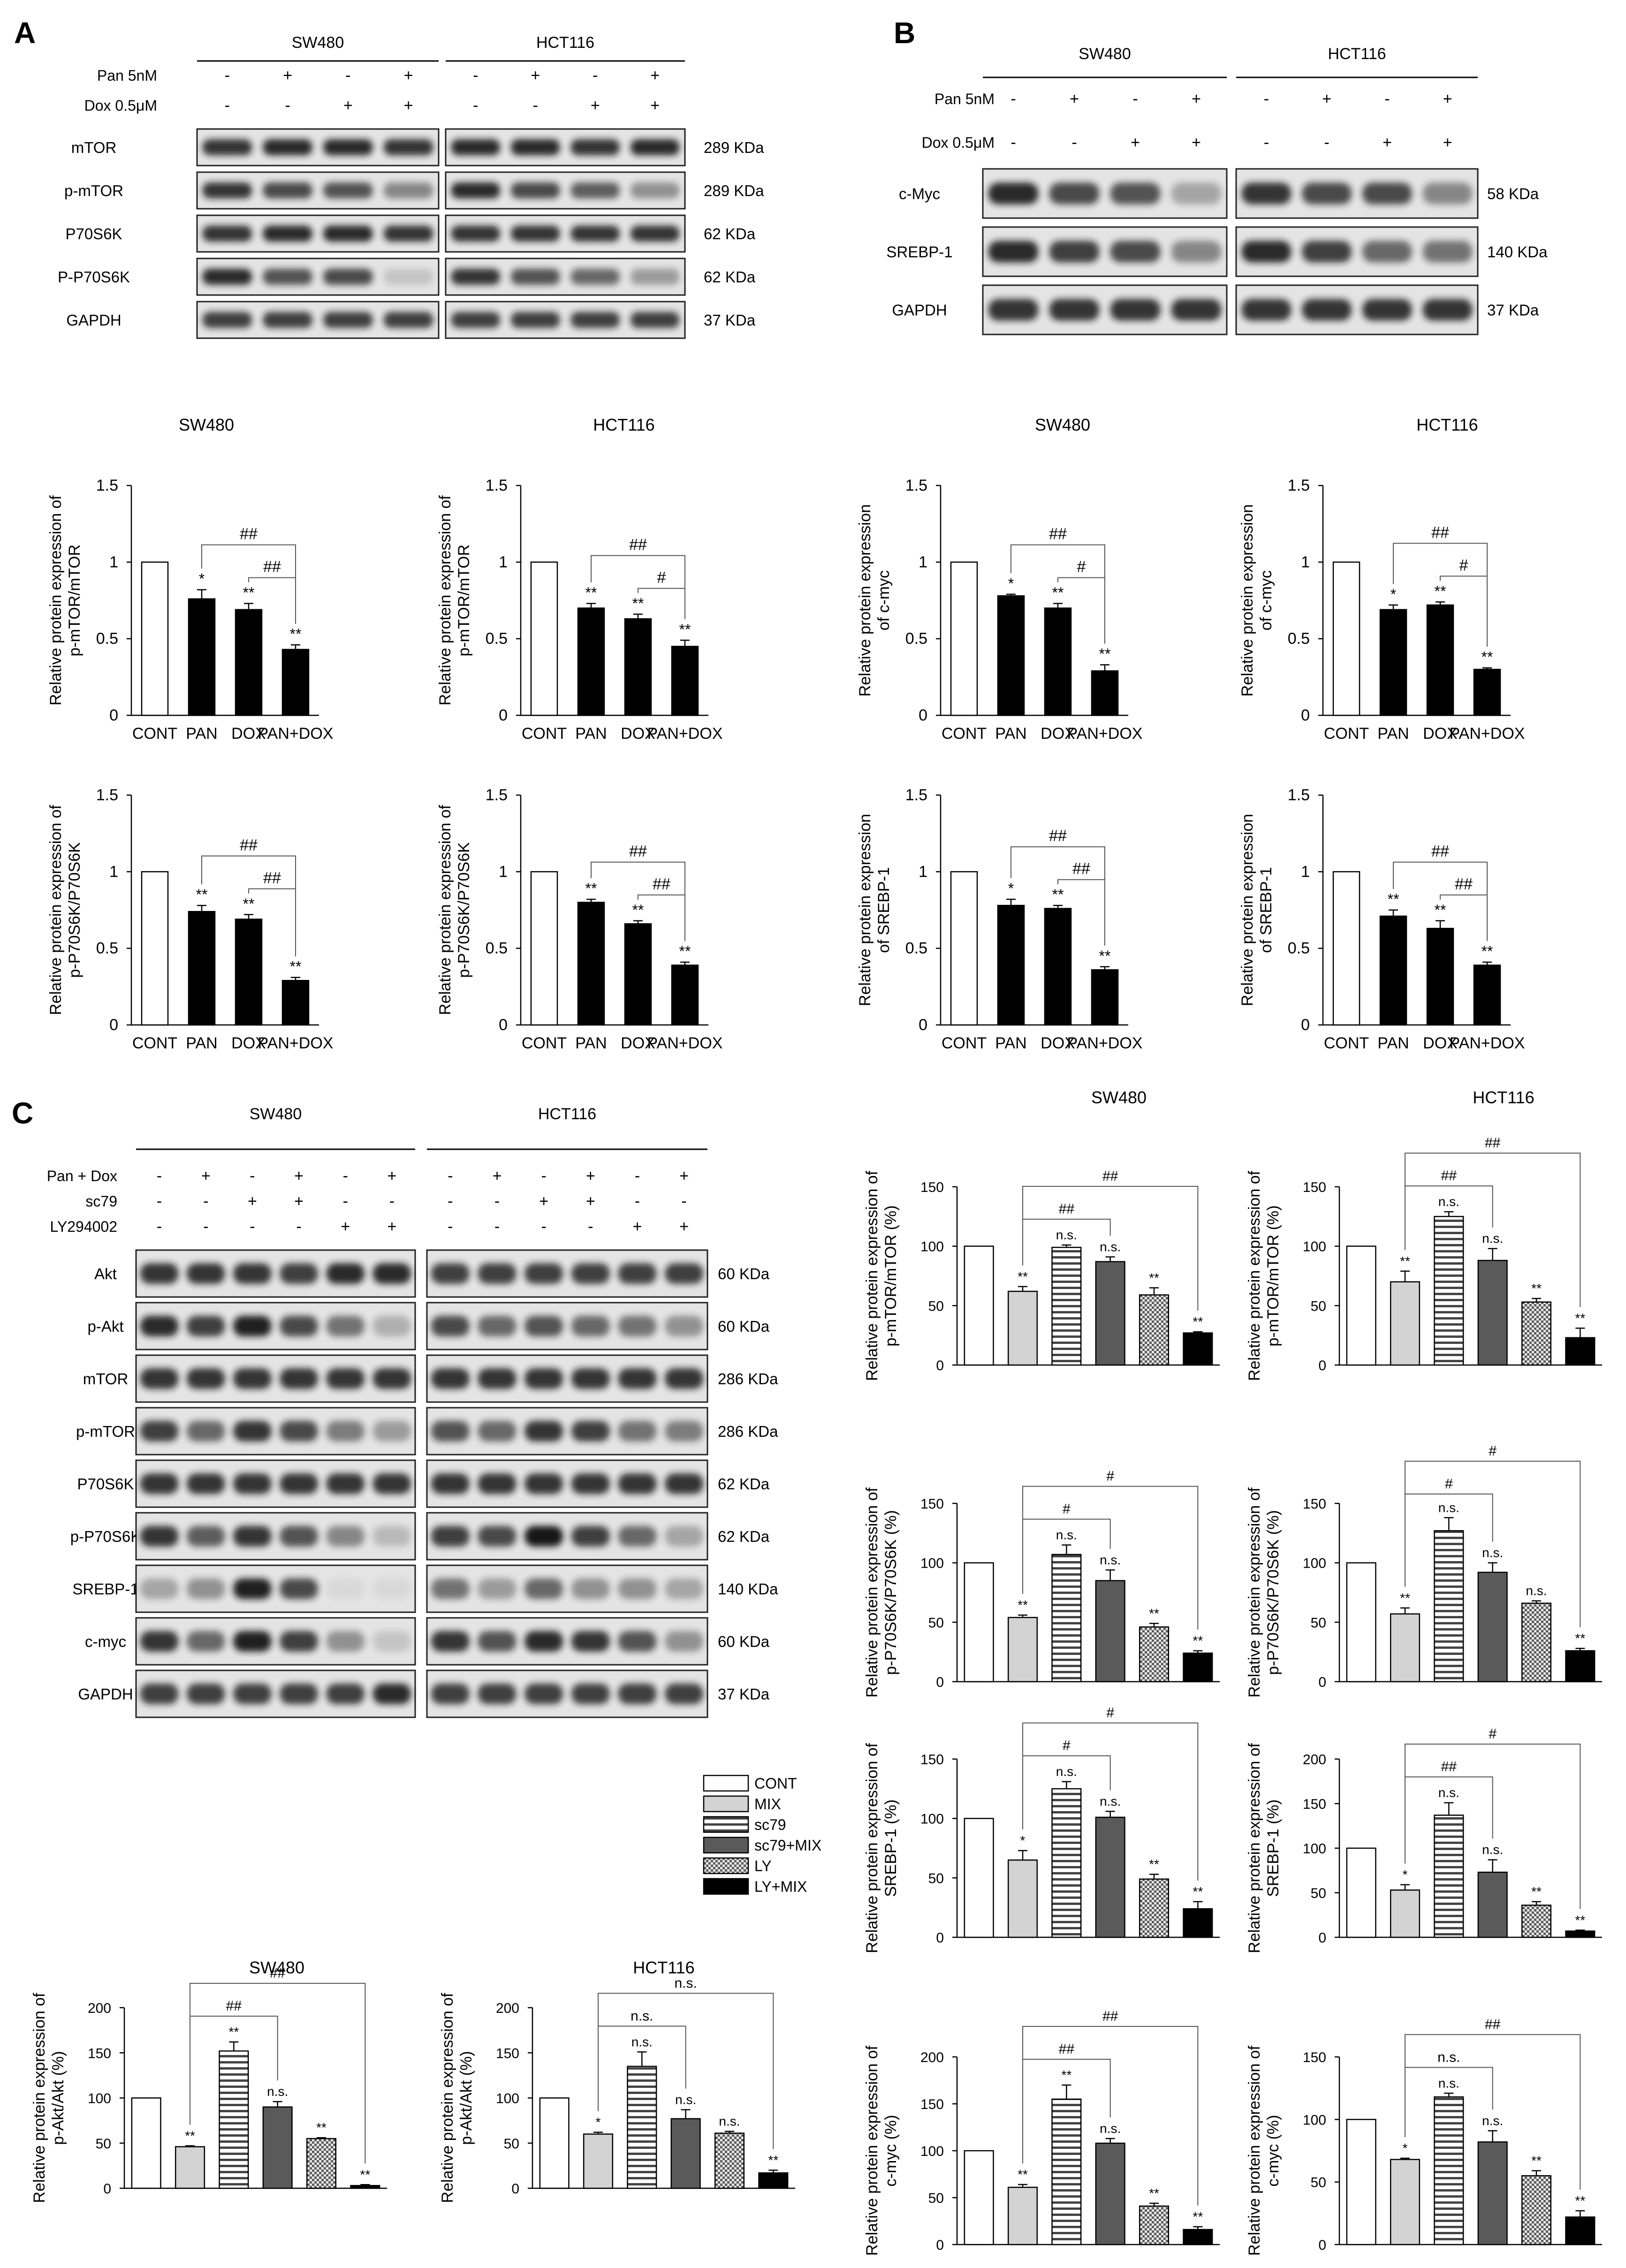 This screenshot has width=1626, height=2268. I want to click on protein-label: p-mTOR, so click(94, 191).